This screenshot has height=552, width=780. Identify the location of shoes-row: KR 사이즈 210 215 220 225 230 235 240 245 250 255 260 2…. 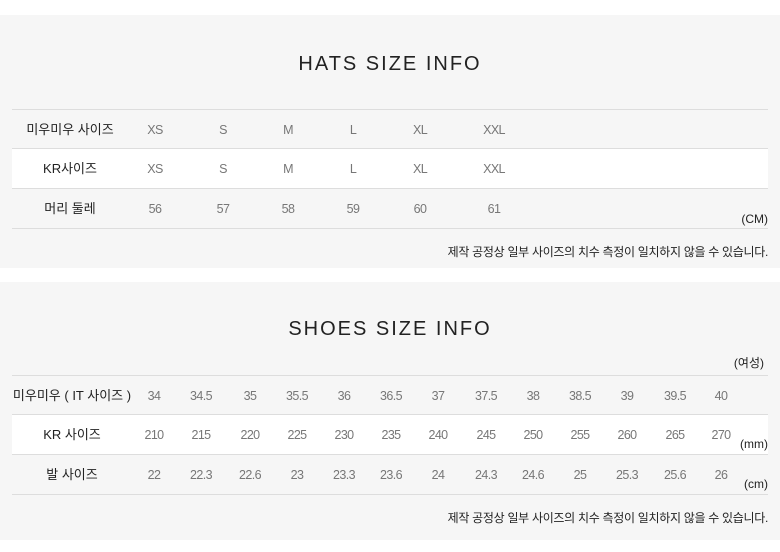
(390, 435).